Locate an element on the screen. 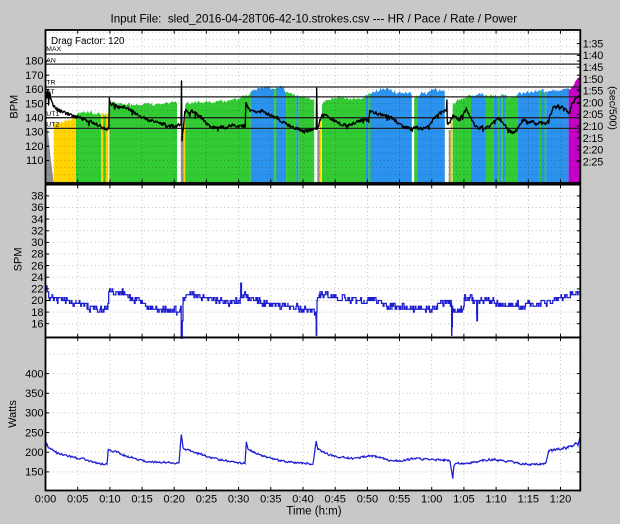  svg-text: 1:40 is located at coordinates (593, 56).